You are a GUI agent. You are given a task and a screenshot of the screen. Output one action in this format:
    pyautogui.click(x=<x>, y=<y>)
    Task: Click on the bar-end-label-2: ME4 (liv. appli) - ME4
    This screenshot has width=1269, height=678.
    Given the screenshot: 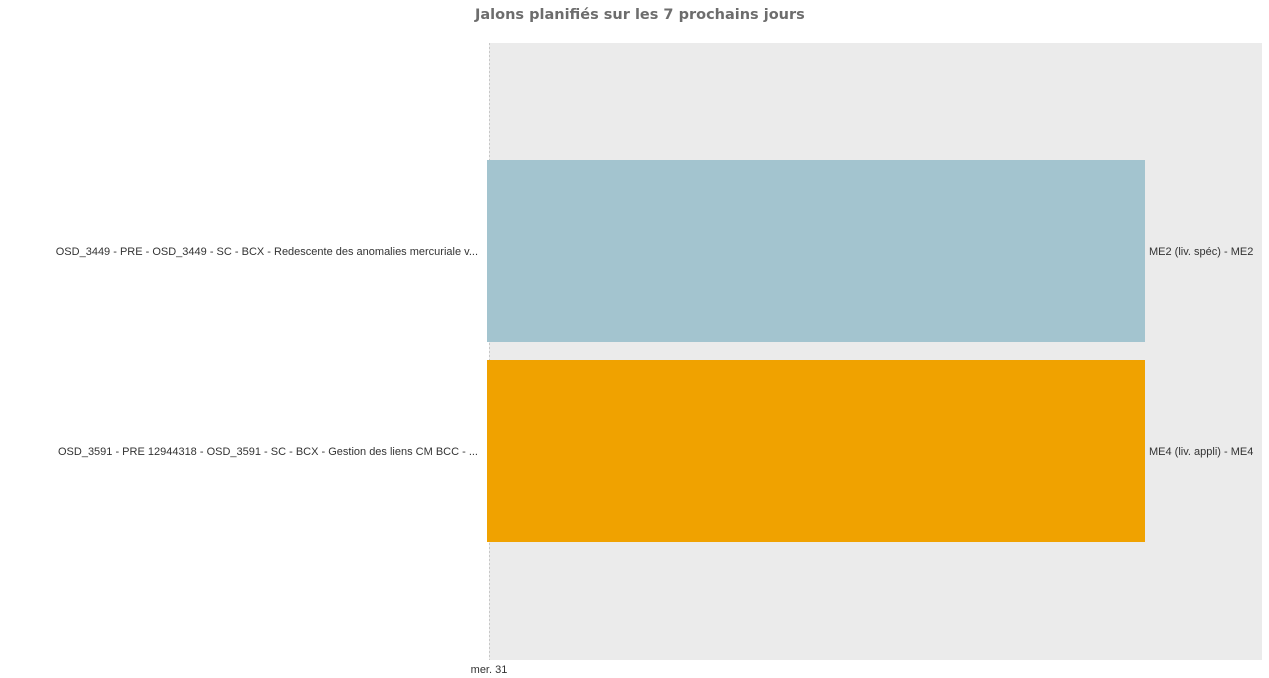 What is the action you would take?
    pyautogui.click(x=1201, y=452)
    